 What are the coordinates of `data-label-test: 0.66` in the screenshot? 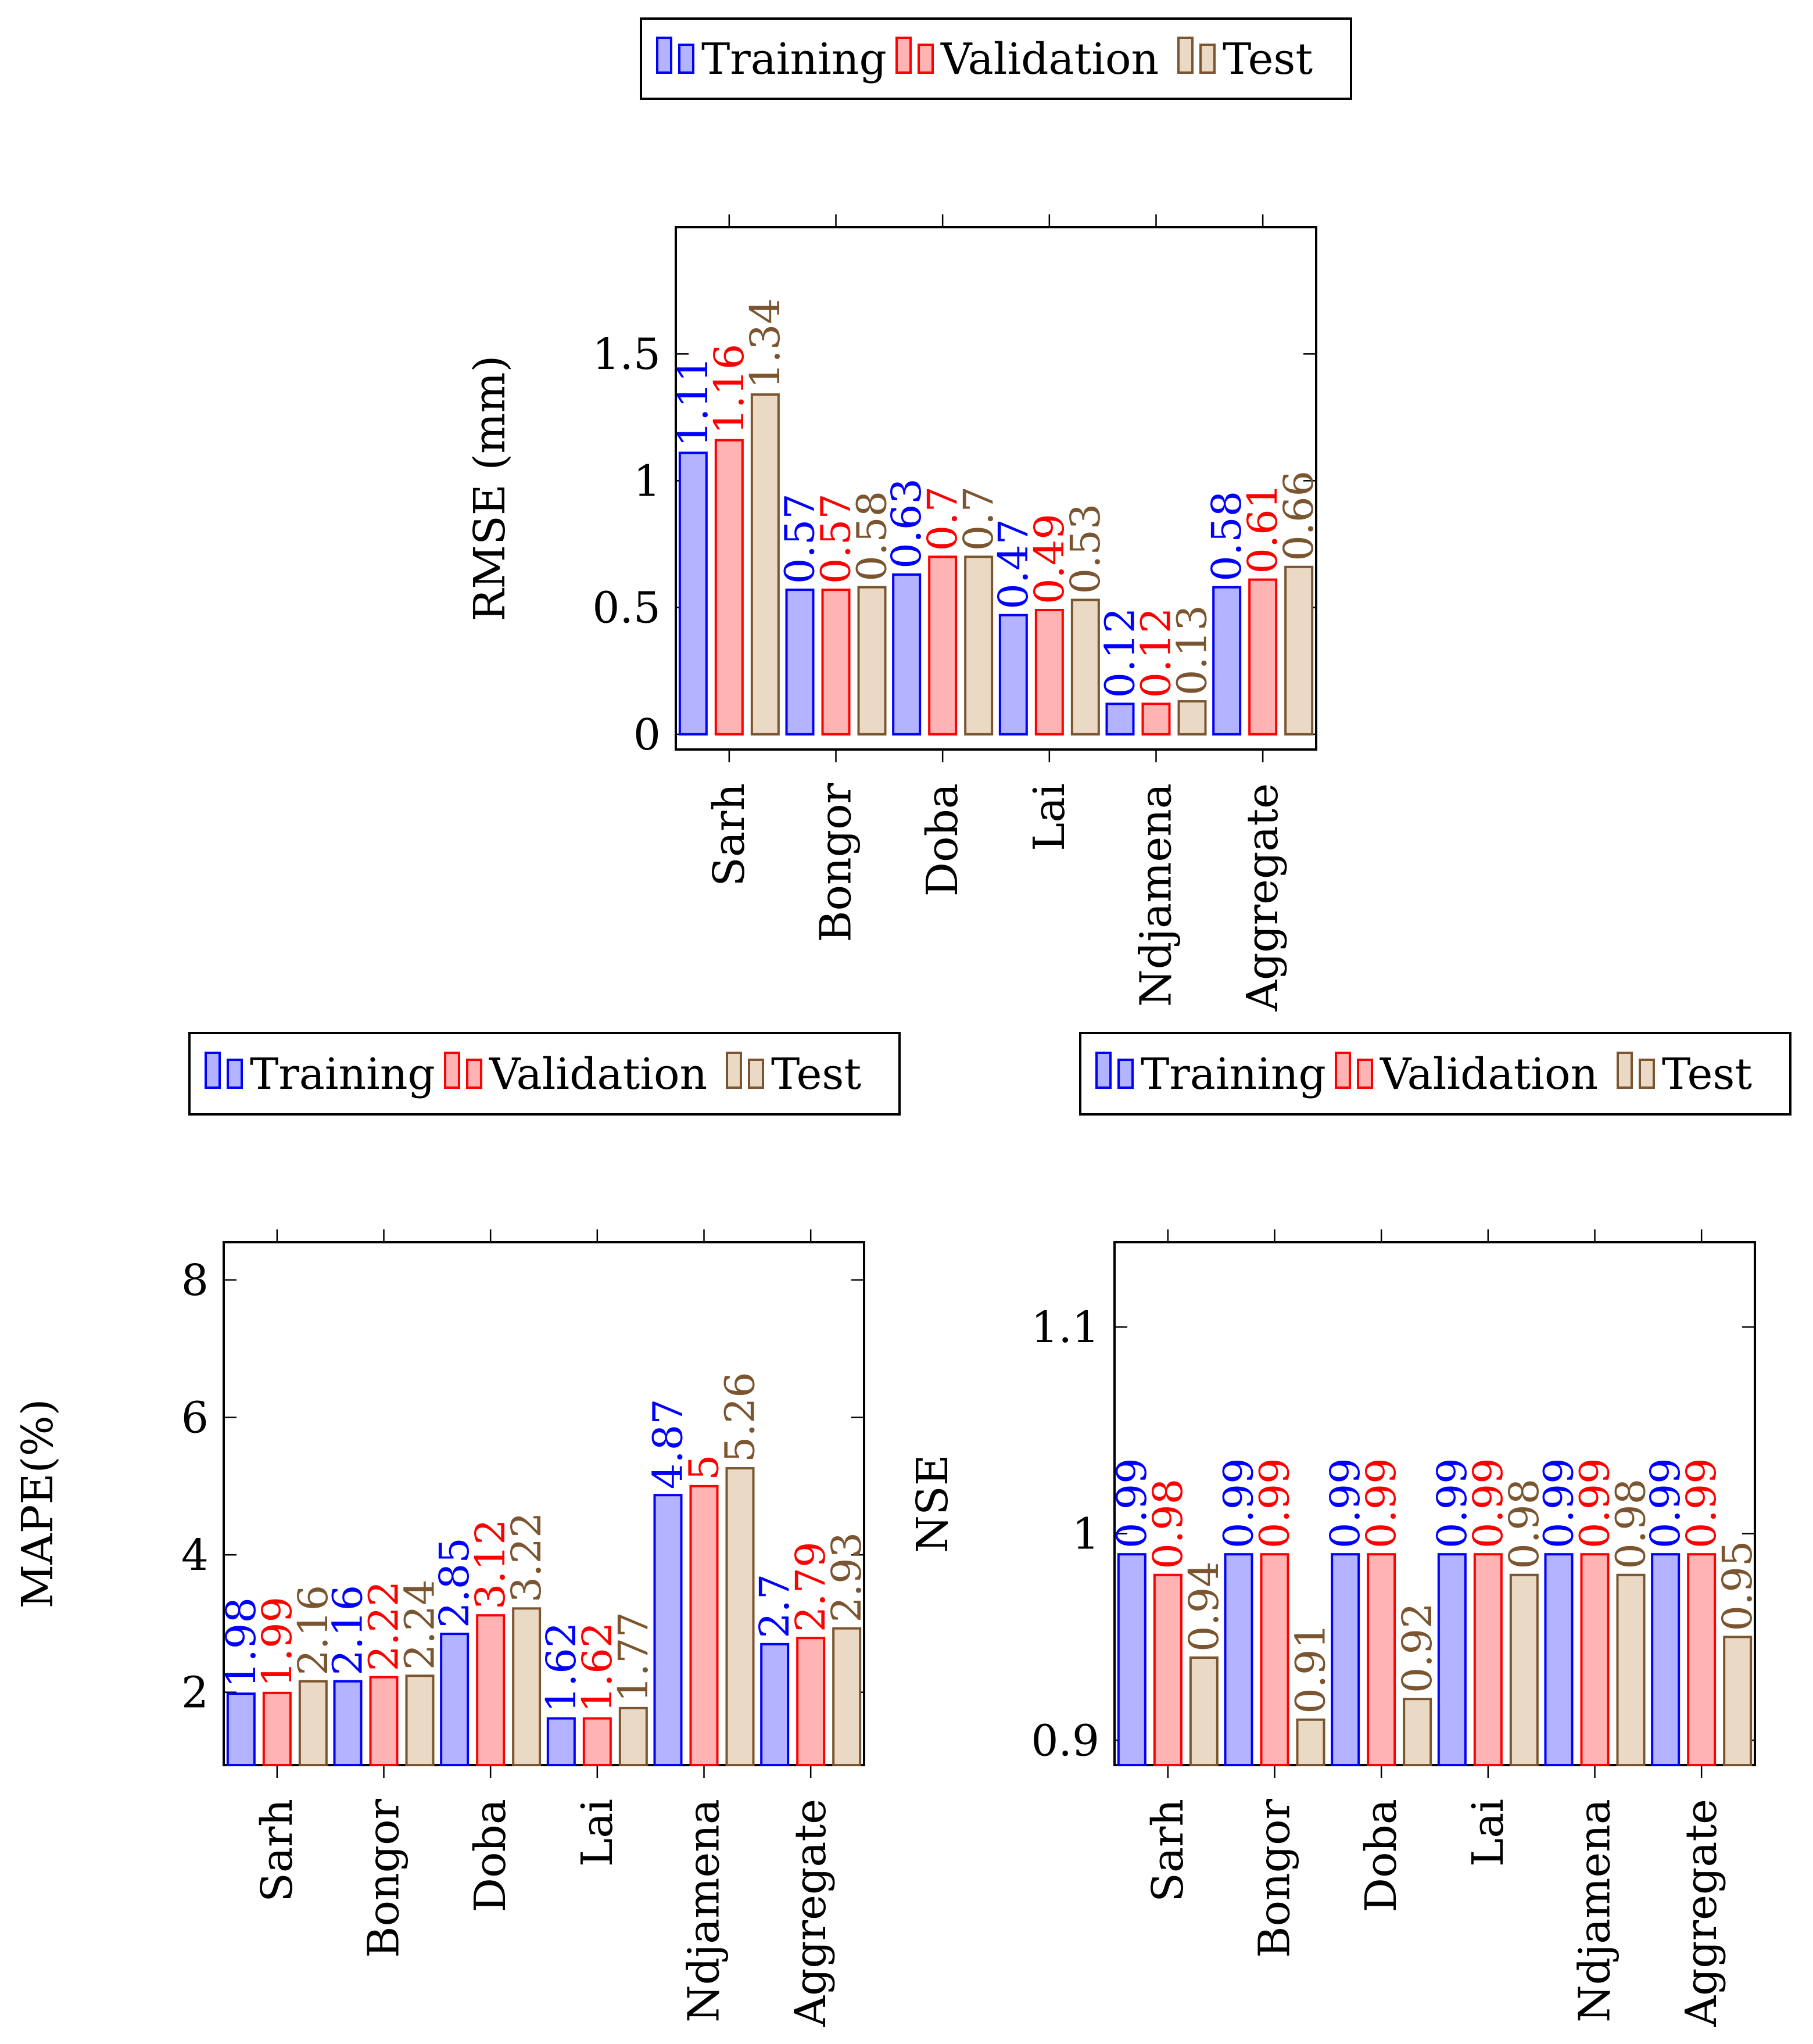 It's located at (1299, 516).